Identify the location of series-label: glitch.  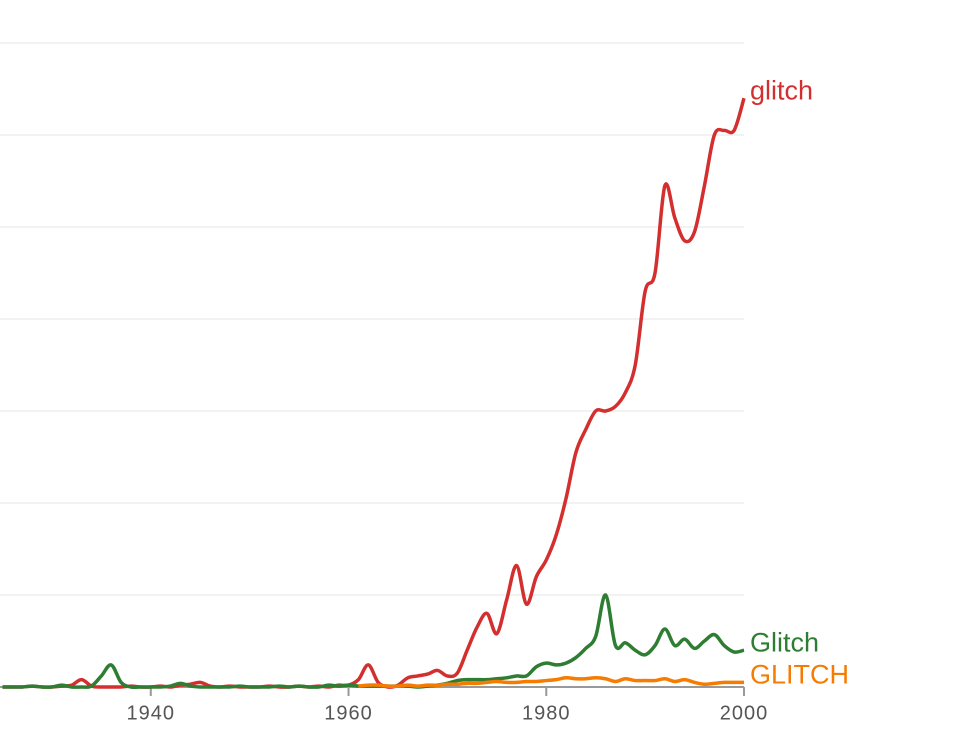
(781, 90).